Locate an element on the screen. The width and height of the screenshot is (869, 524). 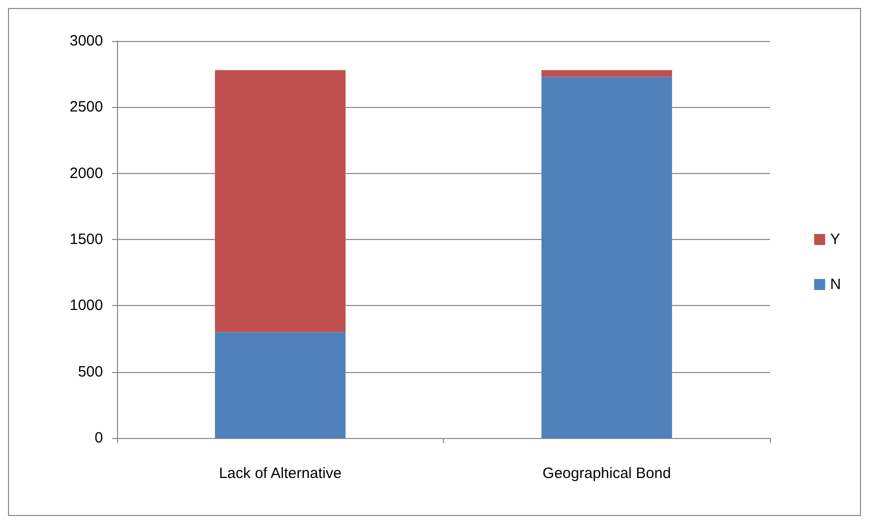
y-tick-label: 2500 is located at coordinates (86, 107).